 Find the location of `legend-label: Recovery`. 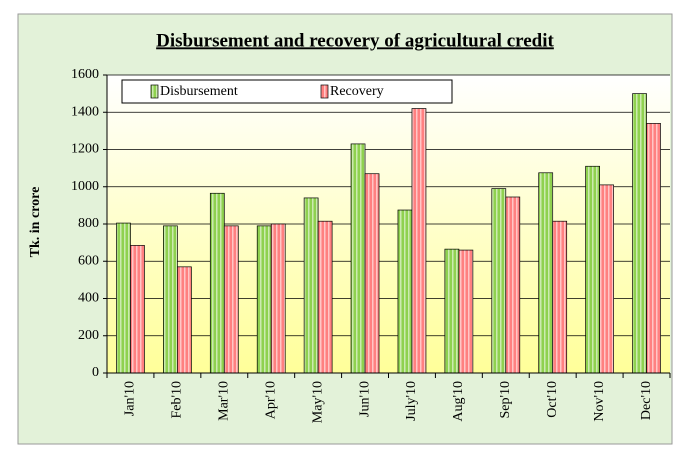

legend-label: Recovery is located at coordinates (357, 91).